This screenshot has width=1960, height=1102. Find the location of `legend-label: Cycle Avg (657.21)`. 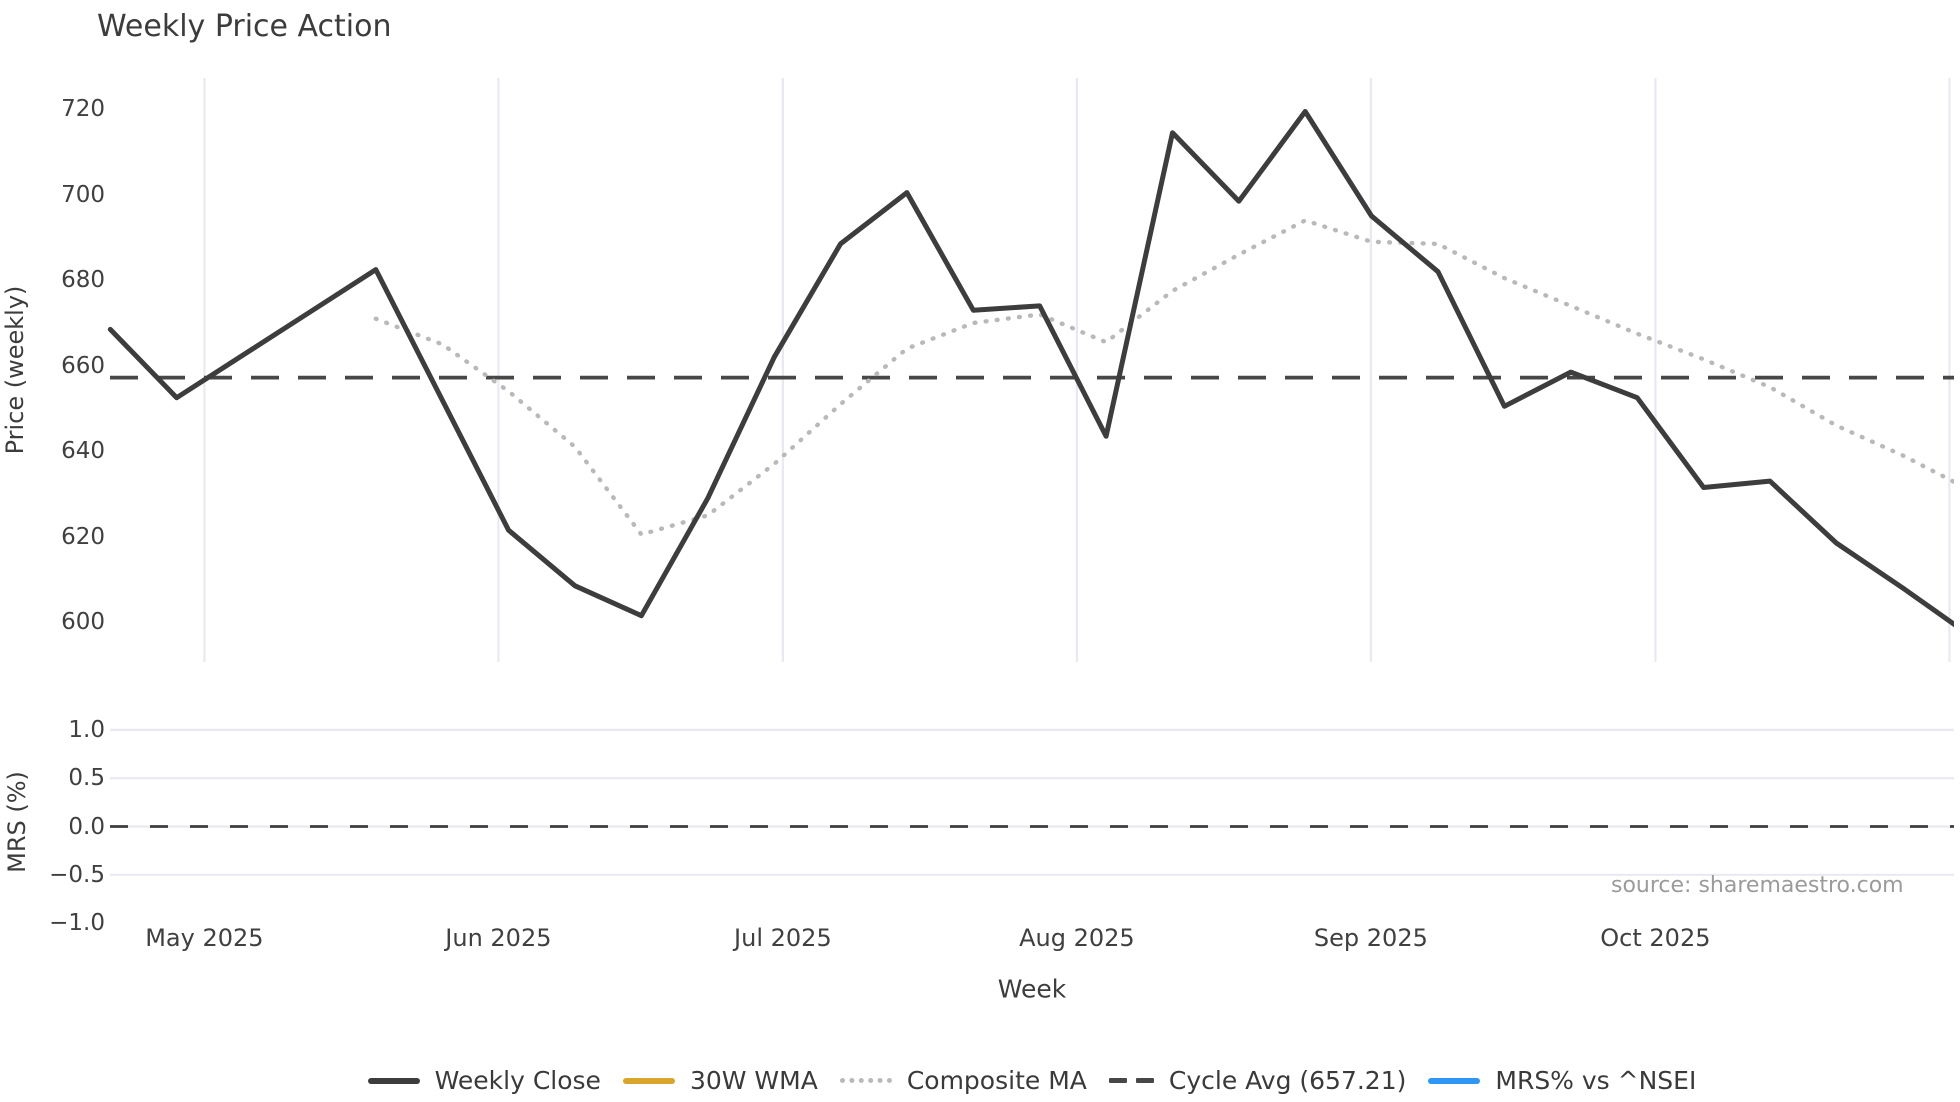

legend-label: Cycle Avg (657.21) is located at coordinates (1287, 1080).